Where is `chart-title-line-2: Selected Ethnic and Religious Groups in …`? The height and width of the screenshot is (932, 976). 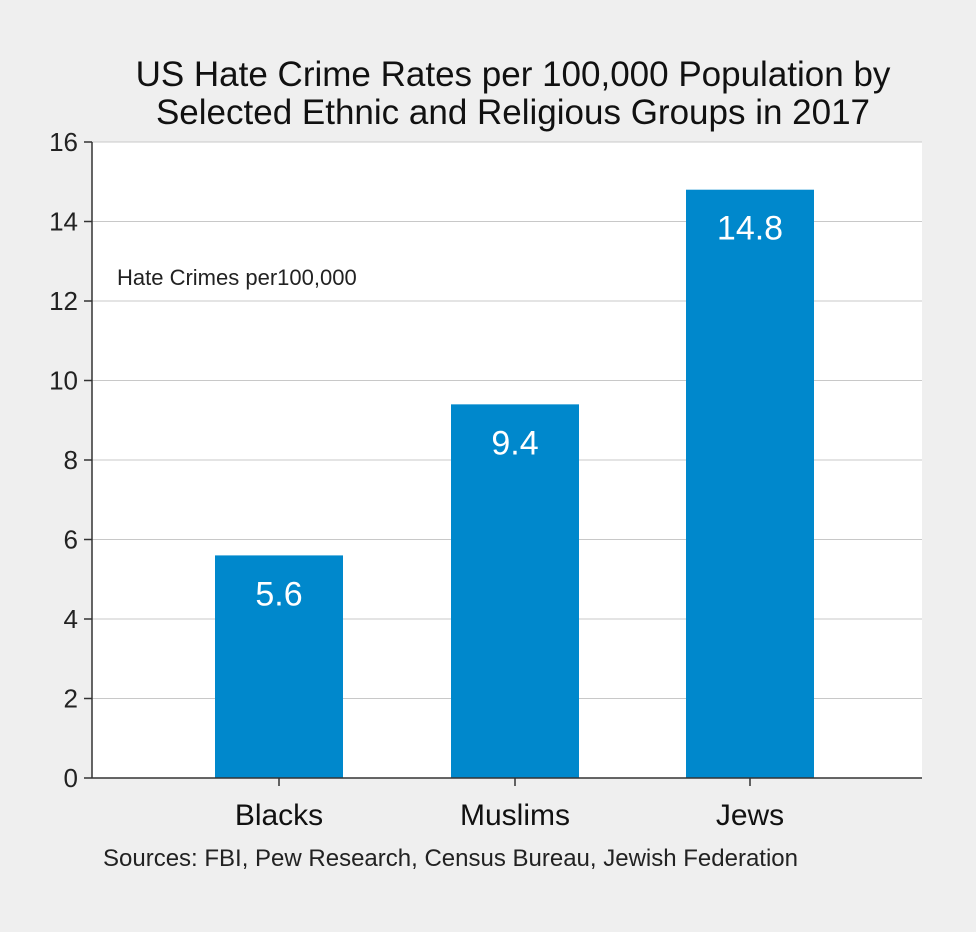 chart-title-line-2: Selected Ethnic and Religious Groups in … is located at coordinates (513, 112).